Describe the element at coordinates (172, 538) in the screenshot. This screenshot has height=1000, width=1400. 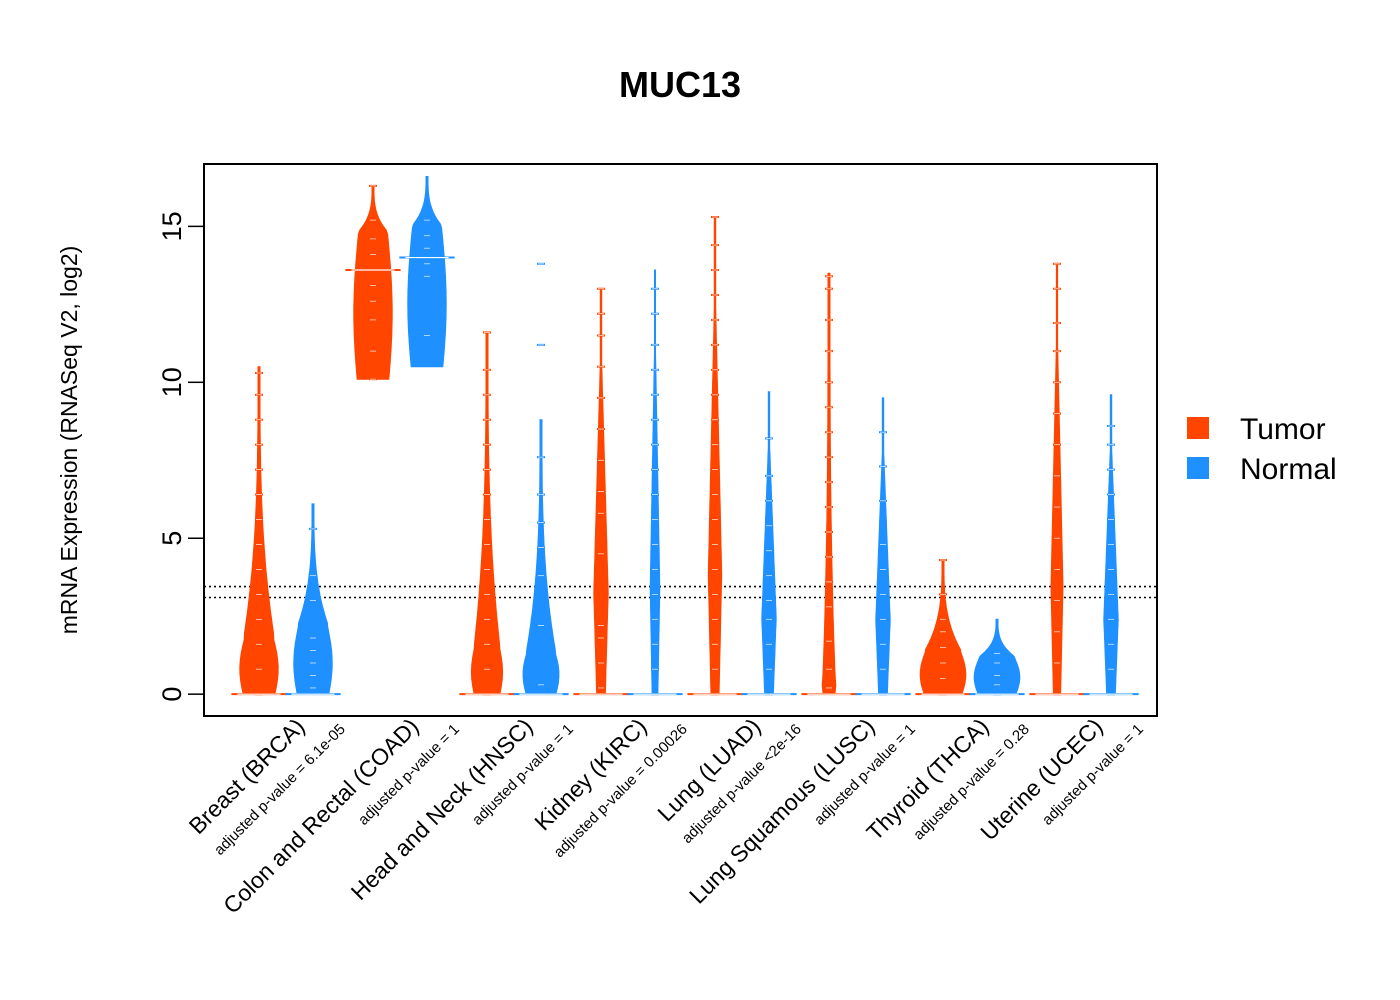
I see `y-tick-label-1: 5` at that location.